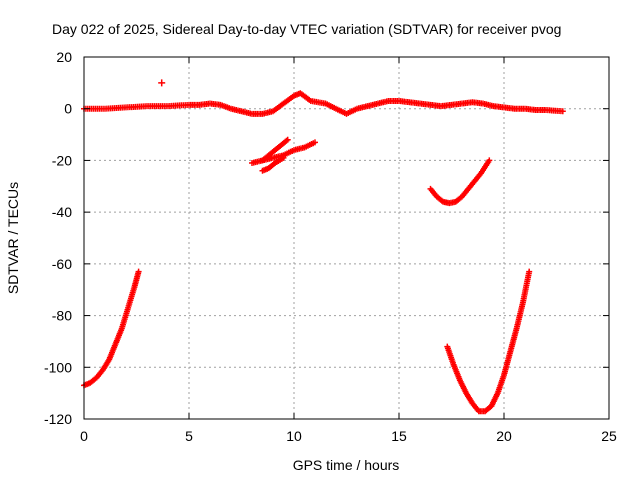 The width and height of the screenshot is (640, 480). I want to click on x-tick-label: 5, so click(189, 436).